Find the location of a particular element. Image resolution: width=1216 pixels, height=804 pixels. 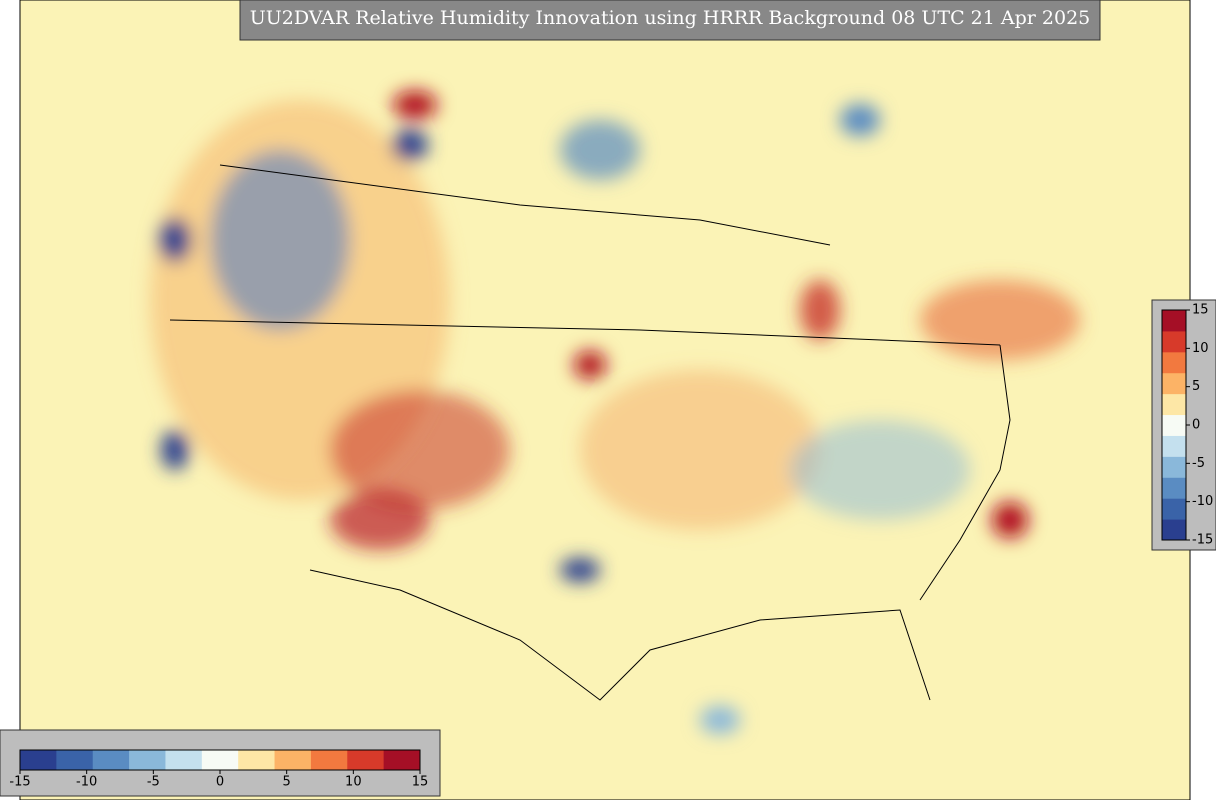

title-box is located at coordinates (670, 20).